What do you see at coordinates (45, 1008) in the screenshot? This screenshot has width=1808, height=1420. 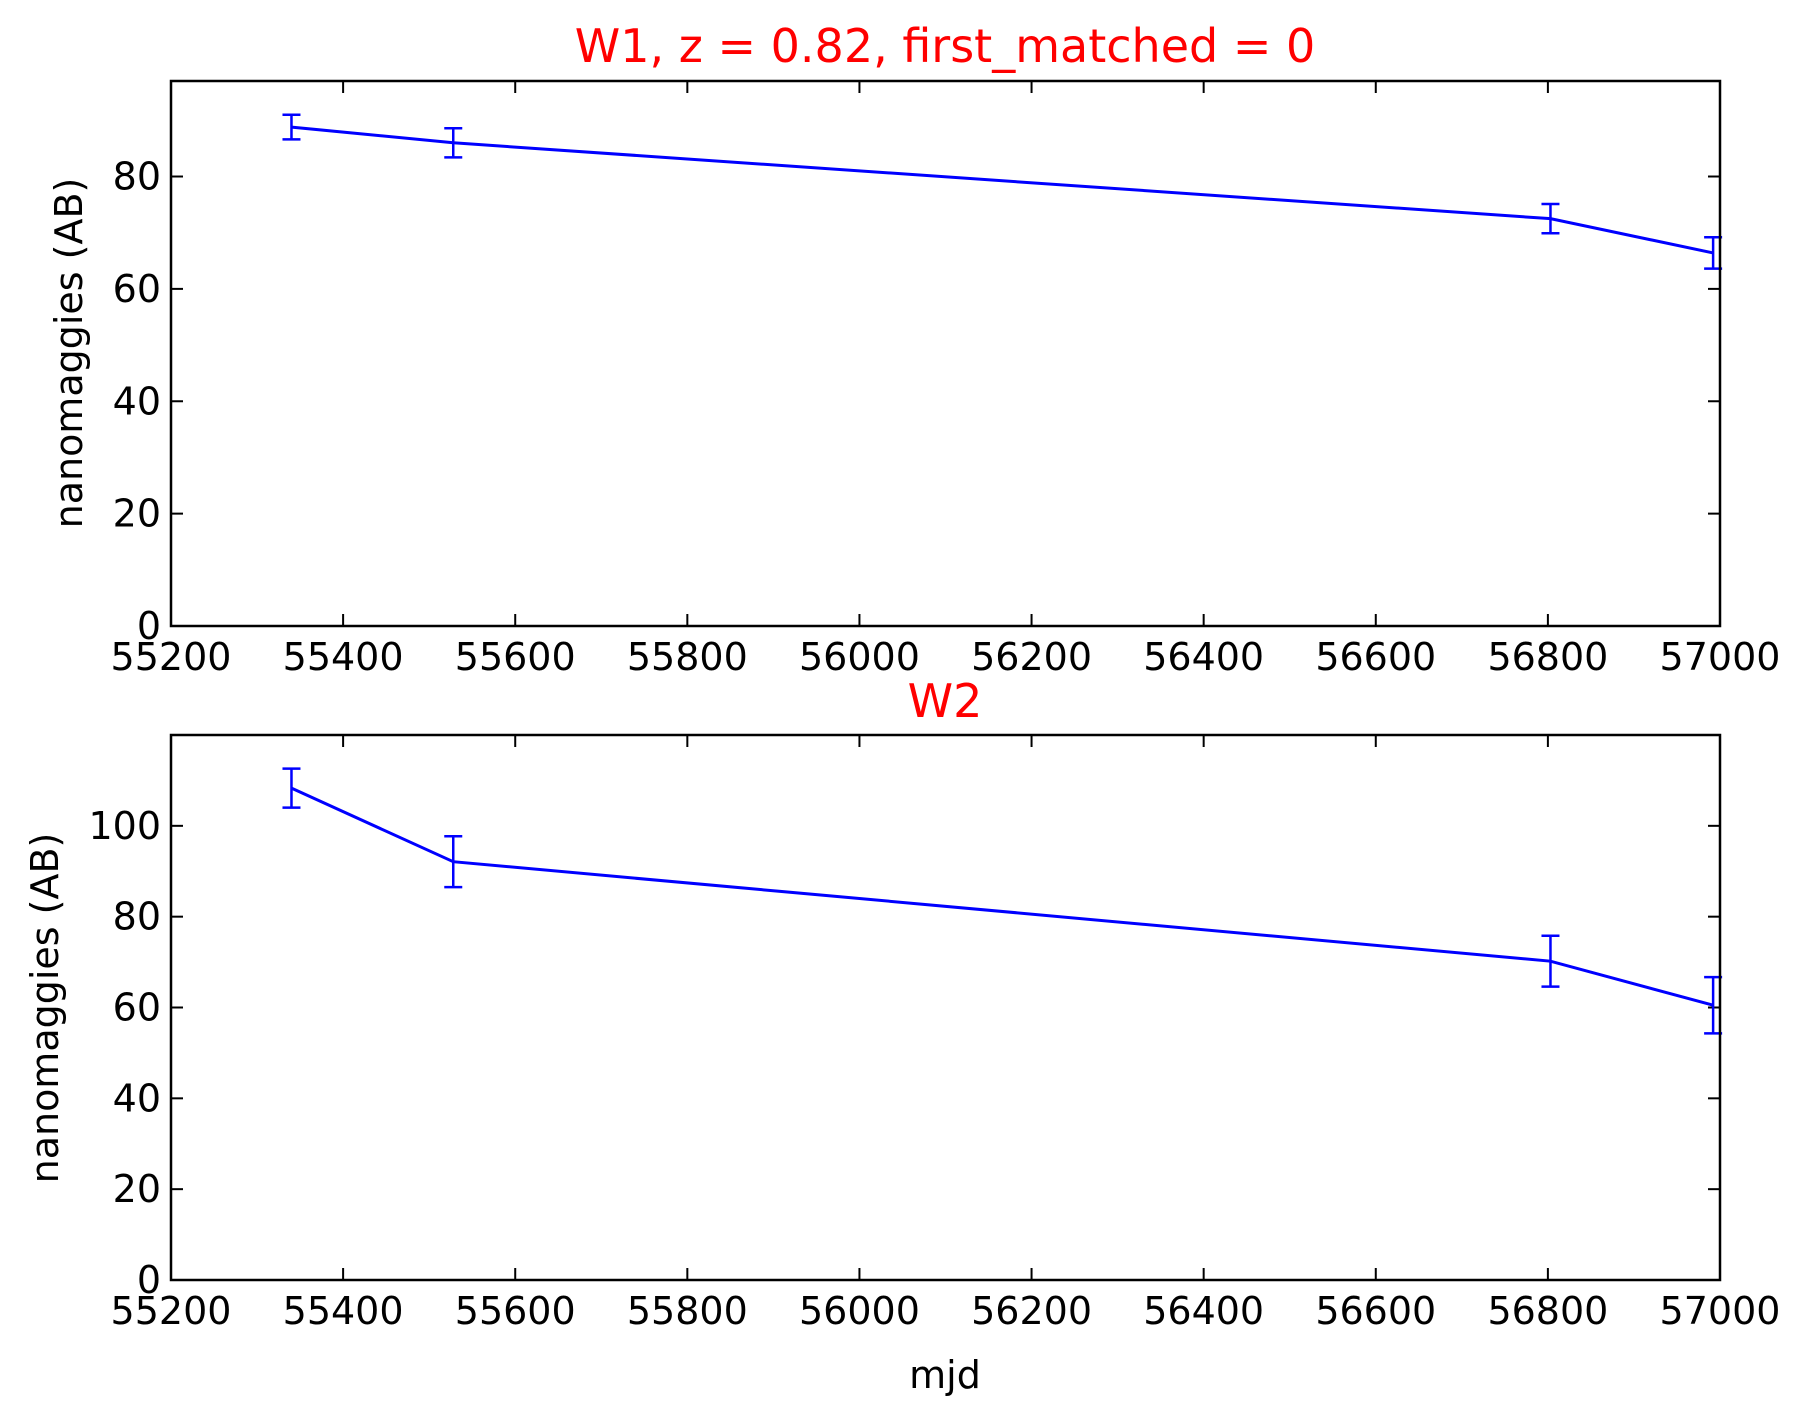 I see `y-axis-label-w2: nanomaggies (AB)` at bounding box center [45, 1008].